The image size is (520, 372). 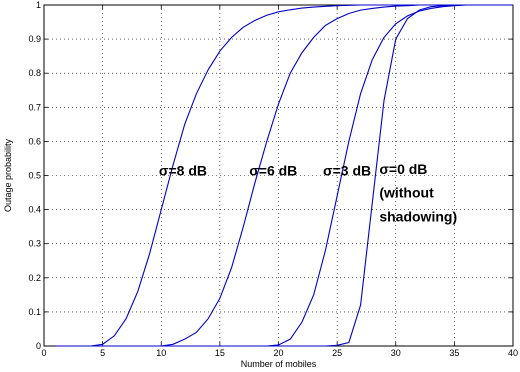 I want to click on y-tick-label: 0.9, so click(x=34, y=39).